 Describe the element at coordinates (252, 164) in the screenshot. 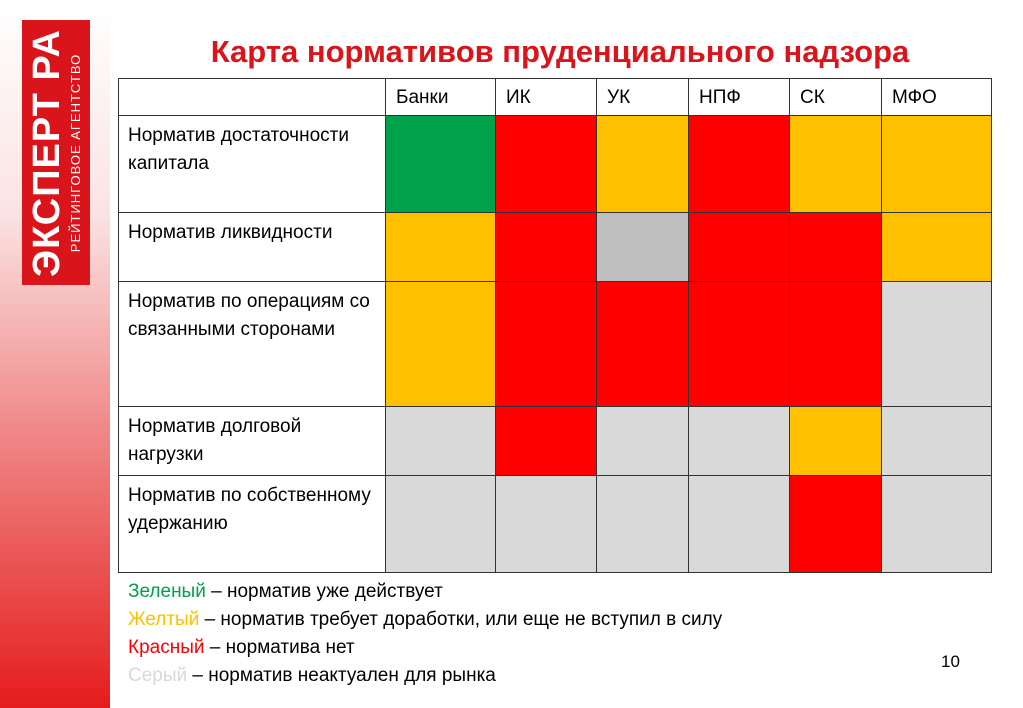

I see `row-label: Норматив достаточности капитала` at that location.